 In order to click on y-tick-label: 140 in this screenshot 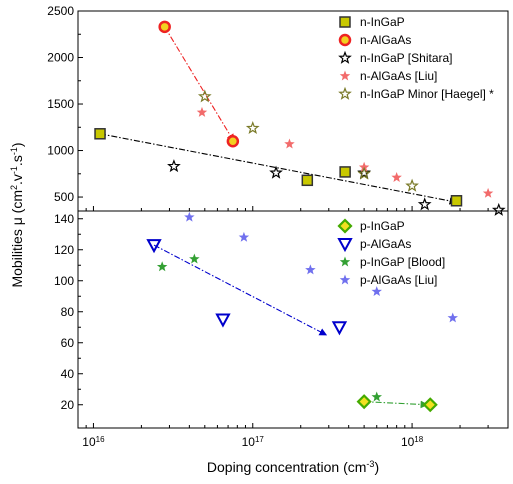, I will do `click(64, 219)`.